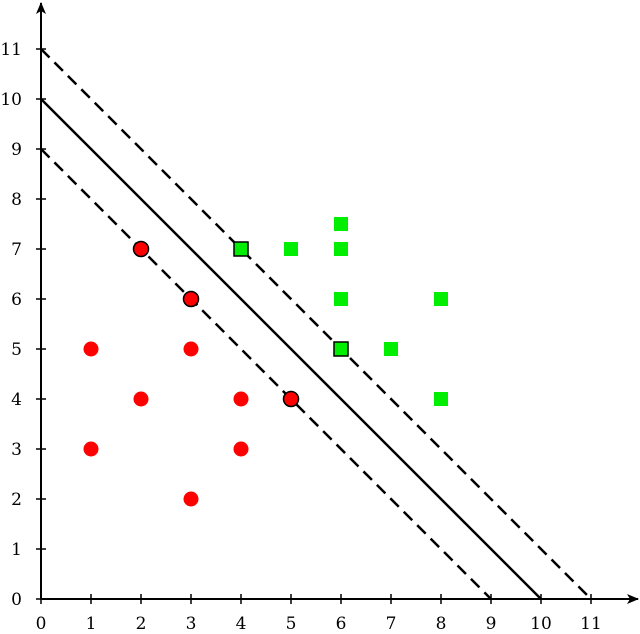 The width and height of the screenshot is (640, 634). What do you see at coordinates (16, 250) in the screenshot?
I see `y-tick-label-7: 7` at bounding box center [16, 250].